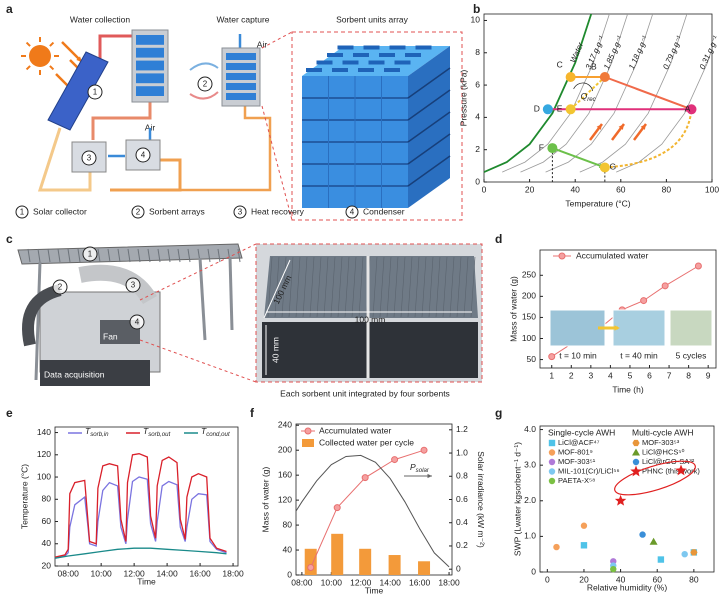  I want to click on x-tick-label: 12:00, so click(361, 582).